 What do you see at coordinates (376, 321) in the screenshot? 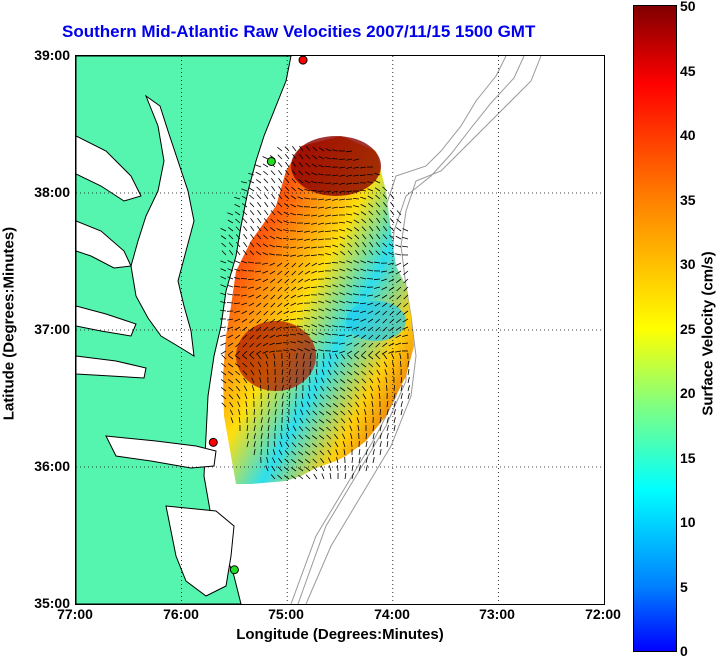
I see `low-velocity-center` at bounding box center [376, 321].